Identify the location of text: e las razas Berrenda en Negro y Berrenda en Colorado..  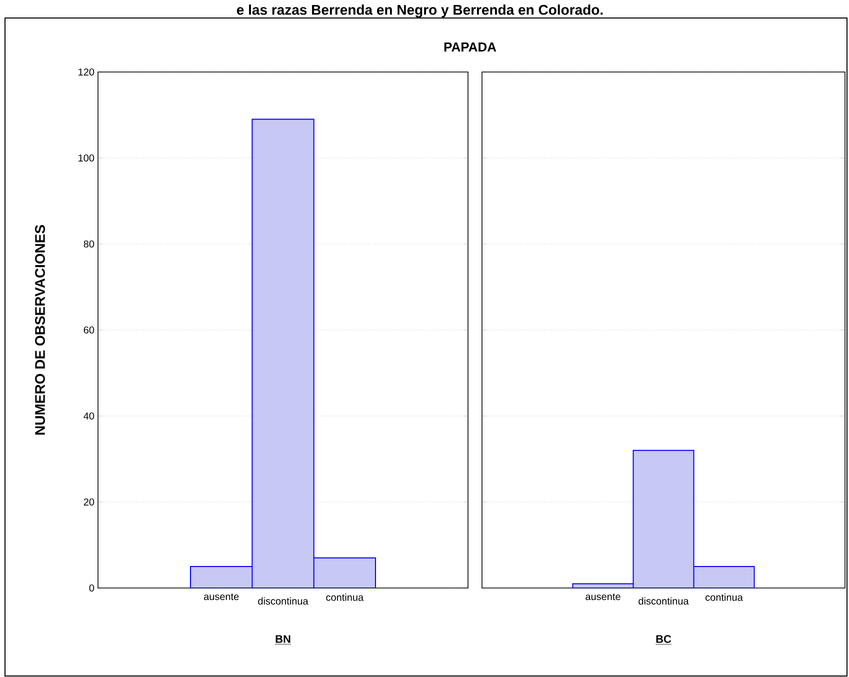
(419, 11).